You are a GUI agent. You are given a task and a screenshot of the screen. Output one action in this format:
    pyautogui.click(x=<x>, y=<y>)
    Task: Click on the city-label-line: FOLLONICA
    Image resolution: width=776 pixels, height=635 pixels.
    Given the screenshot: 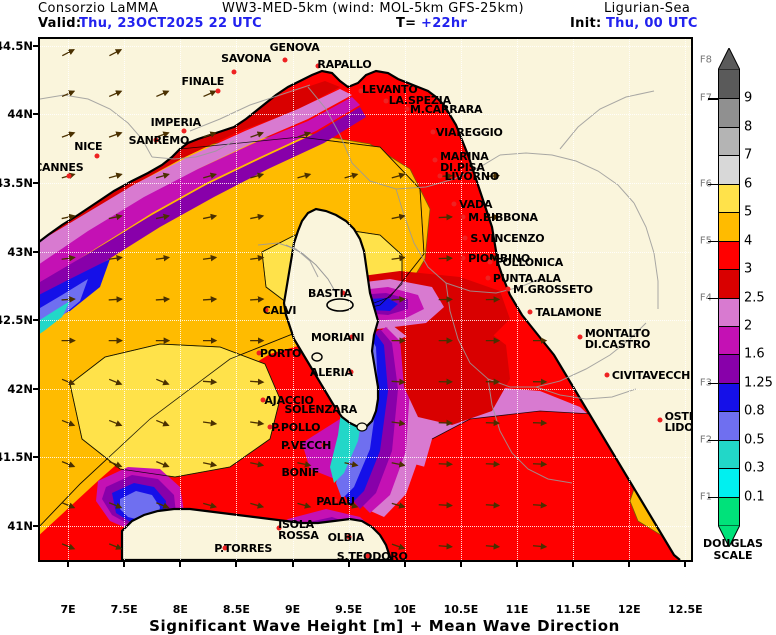 What is the action you would take?
    pyautogui.click(x=529, y=262)
    